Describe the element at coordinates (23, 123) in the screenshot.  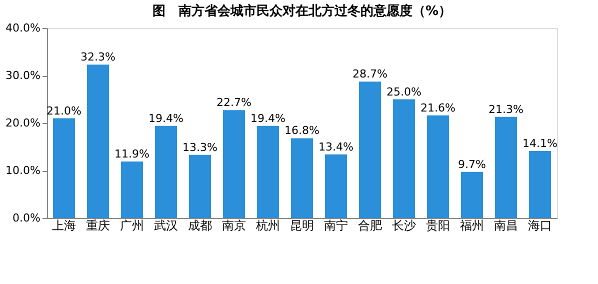
I see `y-tick-label: 20.0%` at that location.